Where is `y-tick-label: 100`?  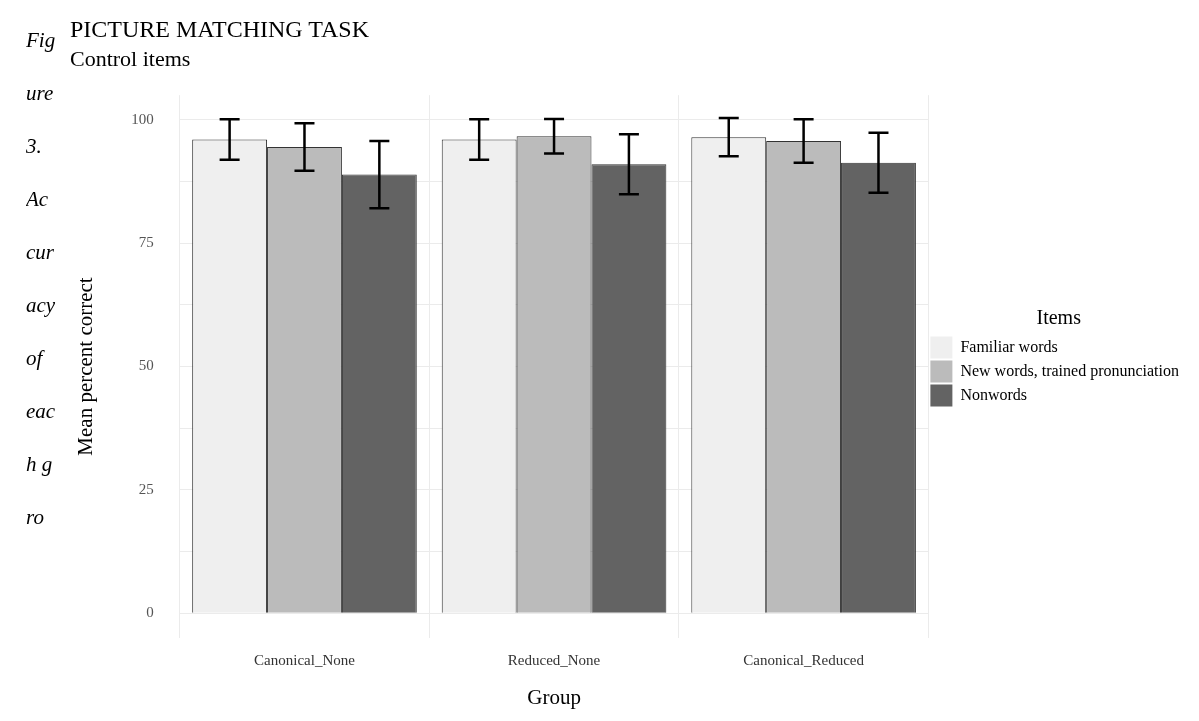 y-tick-label: 100 is located at coordinates (142, 118).